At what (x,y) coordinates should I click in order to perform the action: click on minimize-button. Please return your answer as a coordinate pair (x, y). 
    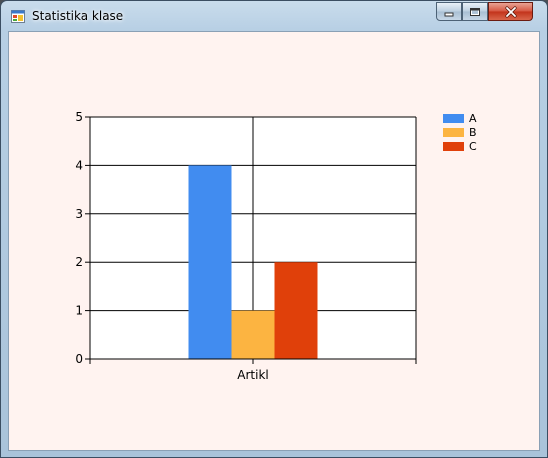
    Looking at the image, I should click on (449, 11).